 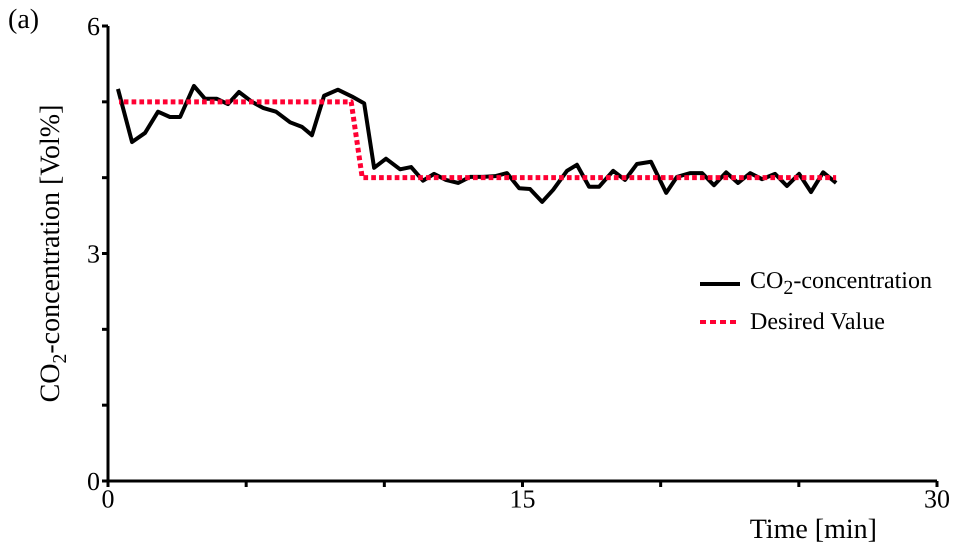 What do you see at coordinates (24, 20) in the screenshot?
I see `text: (a)` at bounding box center [24, 20].